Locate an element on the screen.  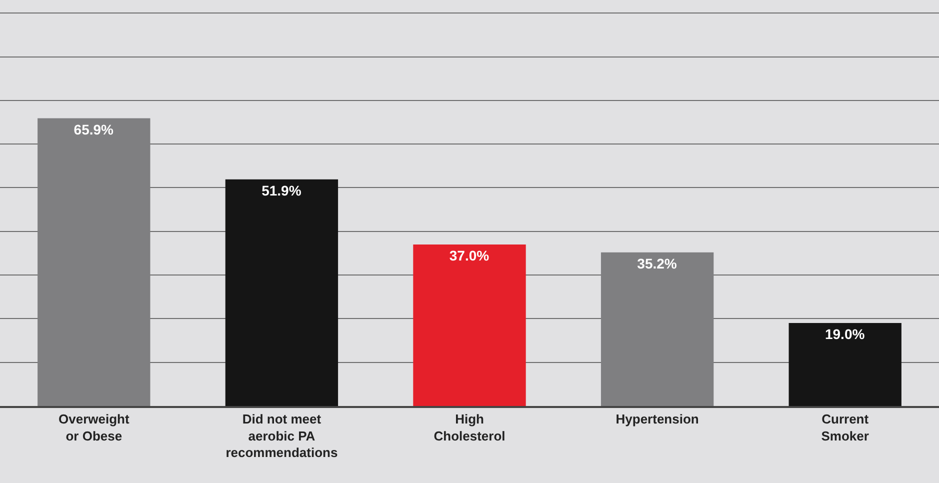
x-tick-label: High Cholesterol is located at coordinates (470, 427).